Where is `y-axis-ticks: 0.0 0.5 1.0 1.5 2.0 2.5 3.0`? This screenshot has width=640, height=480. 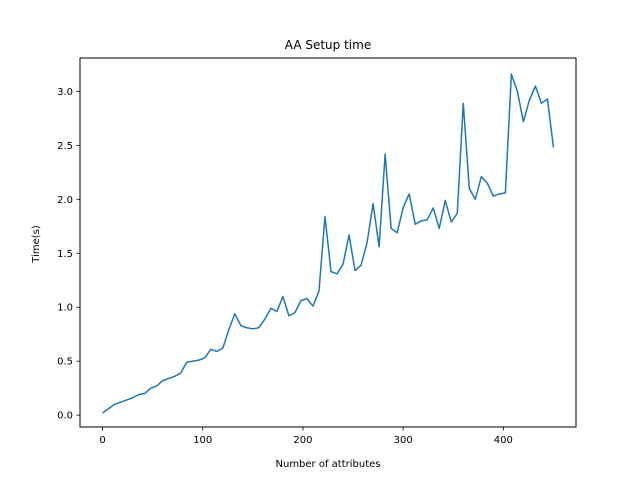
y-axis-ticks: 0.0 0.5 1.0 1.5 2.0 2.5 3.0 is located at coordinates (68, 254).